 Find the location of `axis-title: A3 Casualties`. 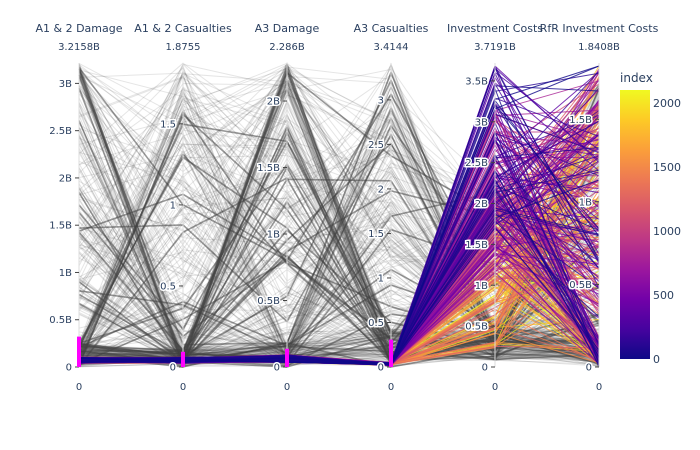

axis-title: A3 Casualties is located at coordinates (391, 28).